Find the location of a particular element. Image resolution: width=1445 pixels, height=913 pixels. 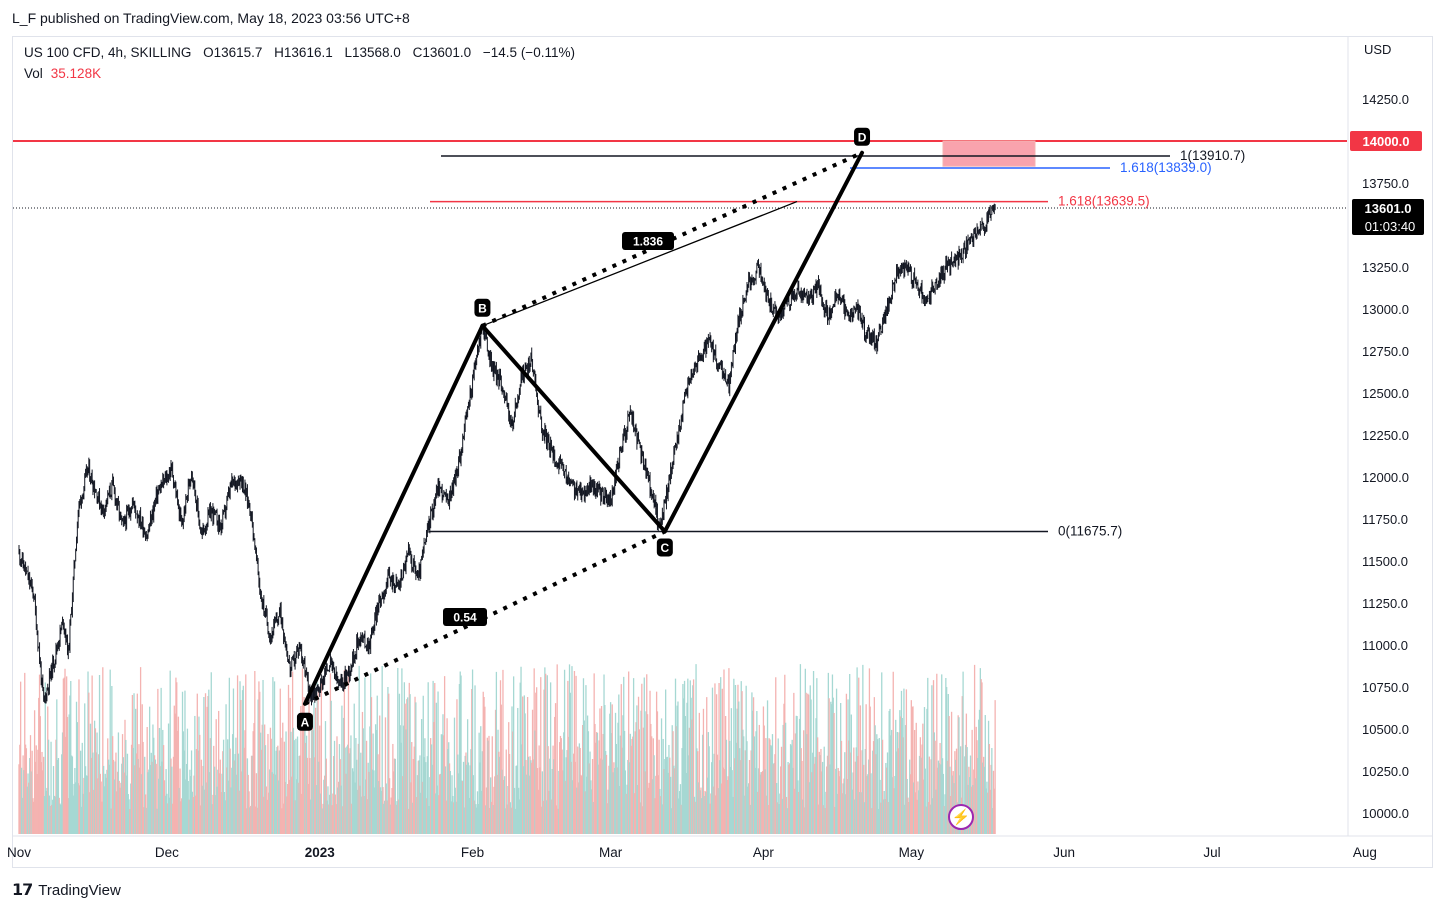

brand-name: TradingView is located at coordinates (79, 890).